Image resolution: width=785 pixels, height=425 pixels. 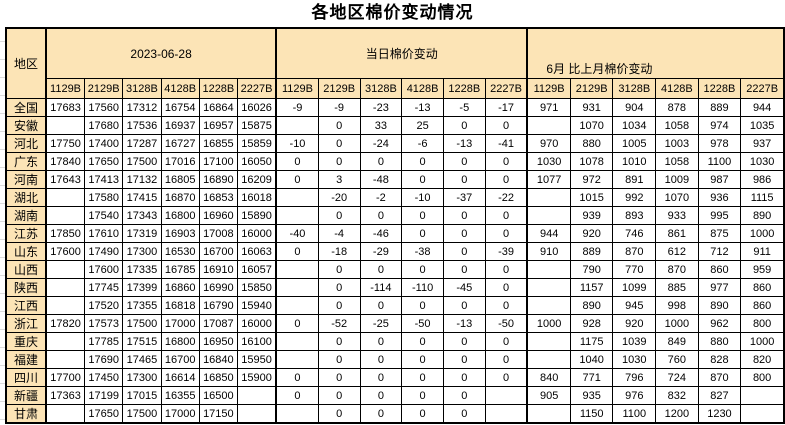 I want to click on prices-cell: 16018, so click(x=256, y=197).